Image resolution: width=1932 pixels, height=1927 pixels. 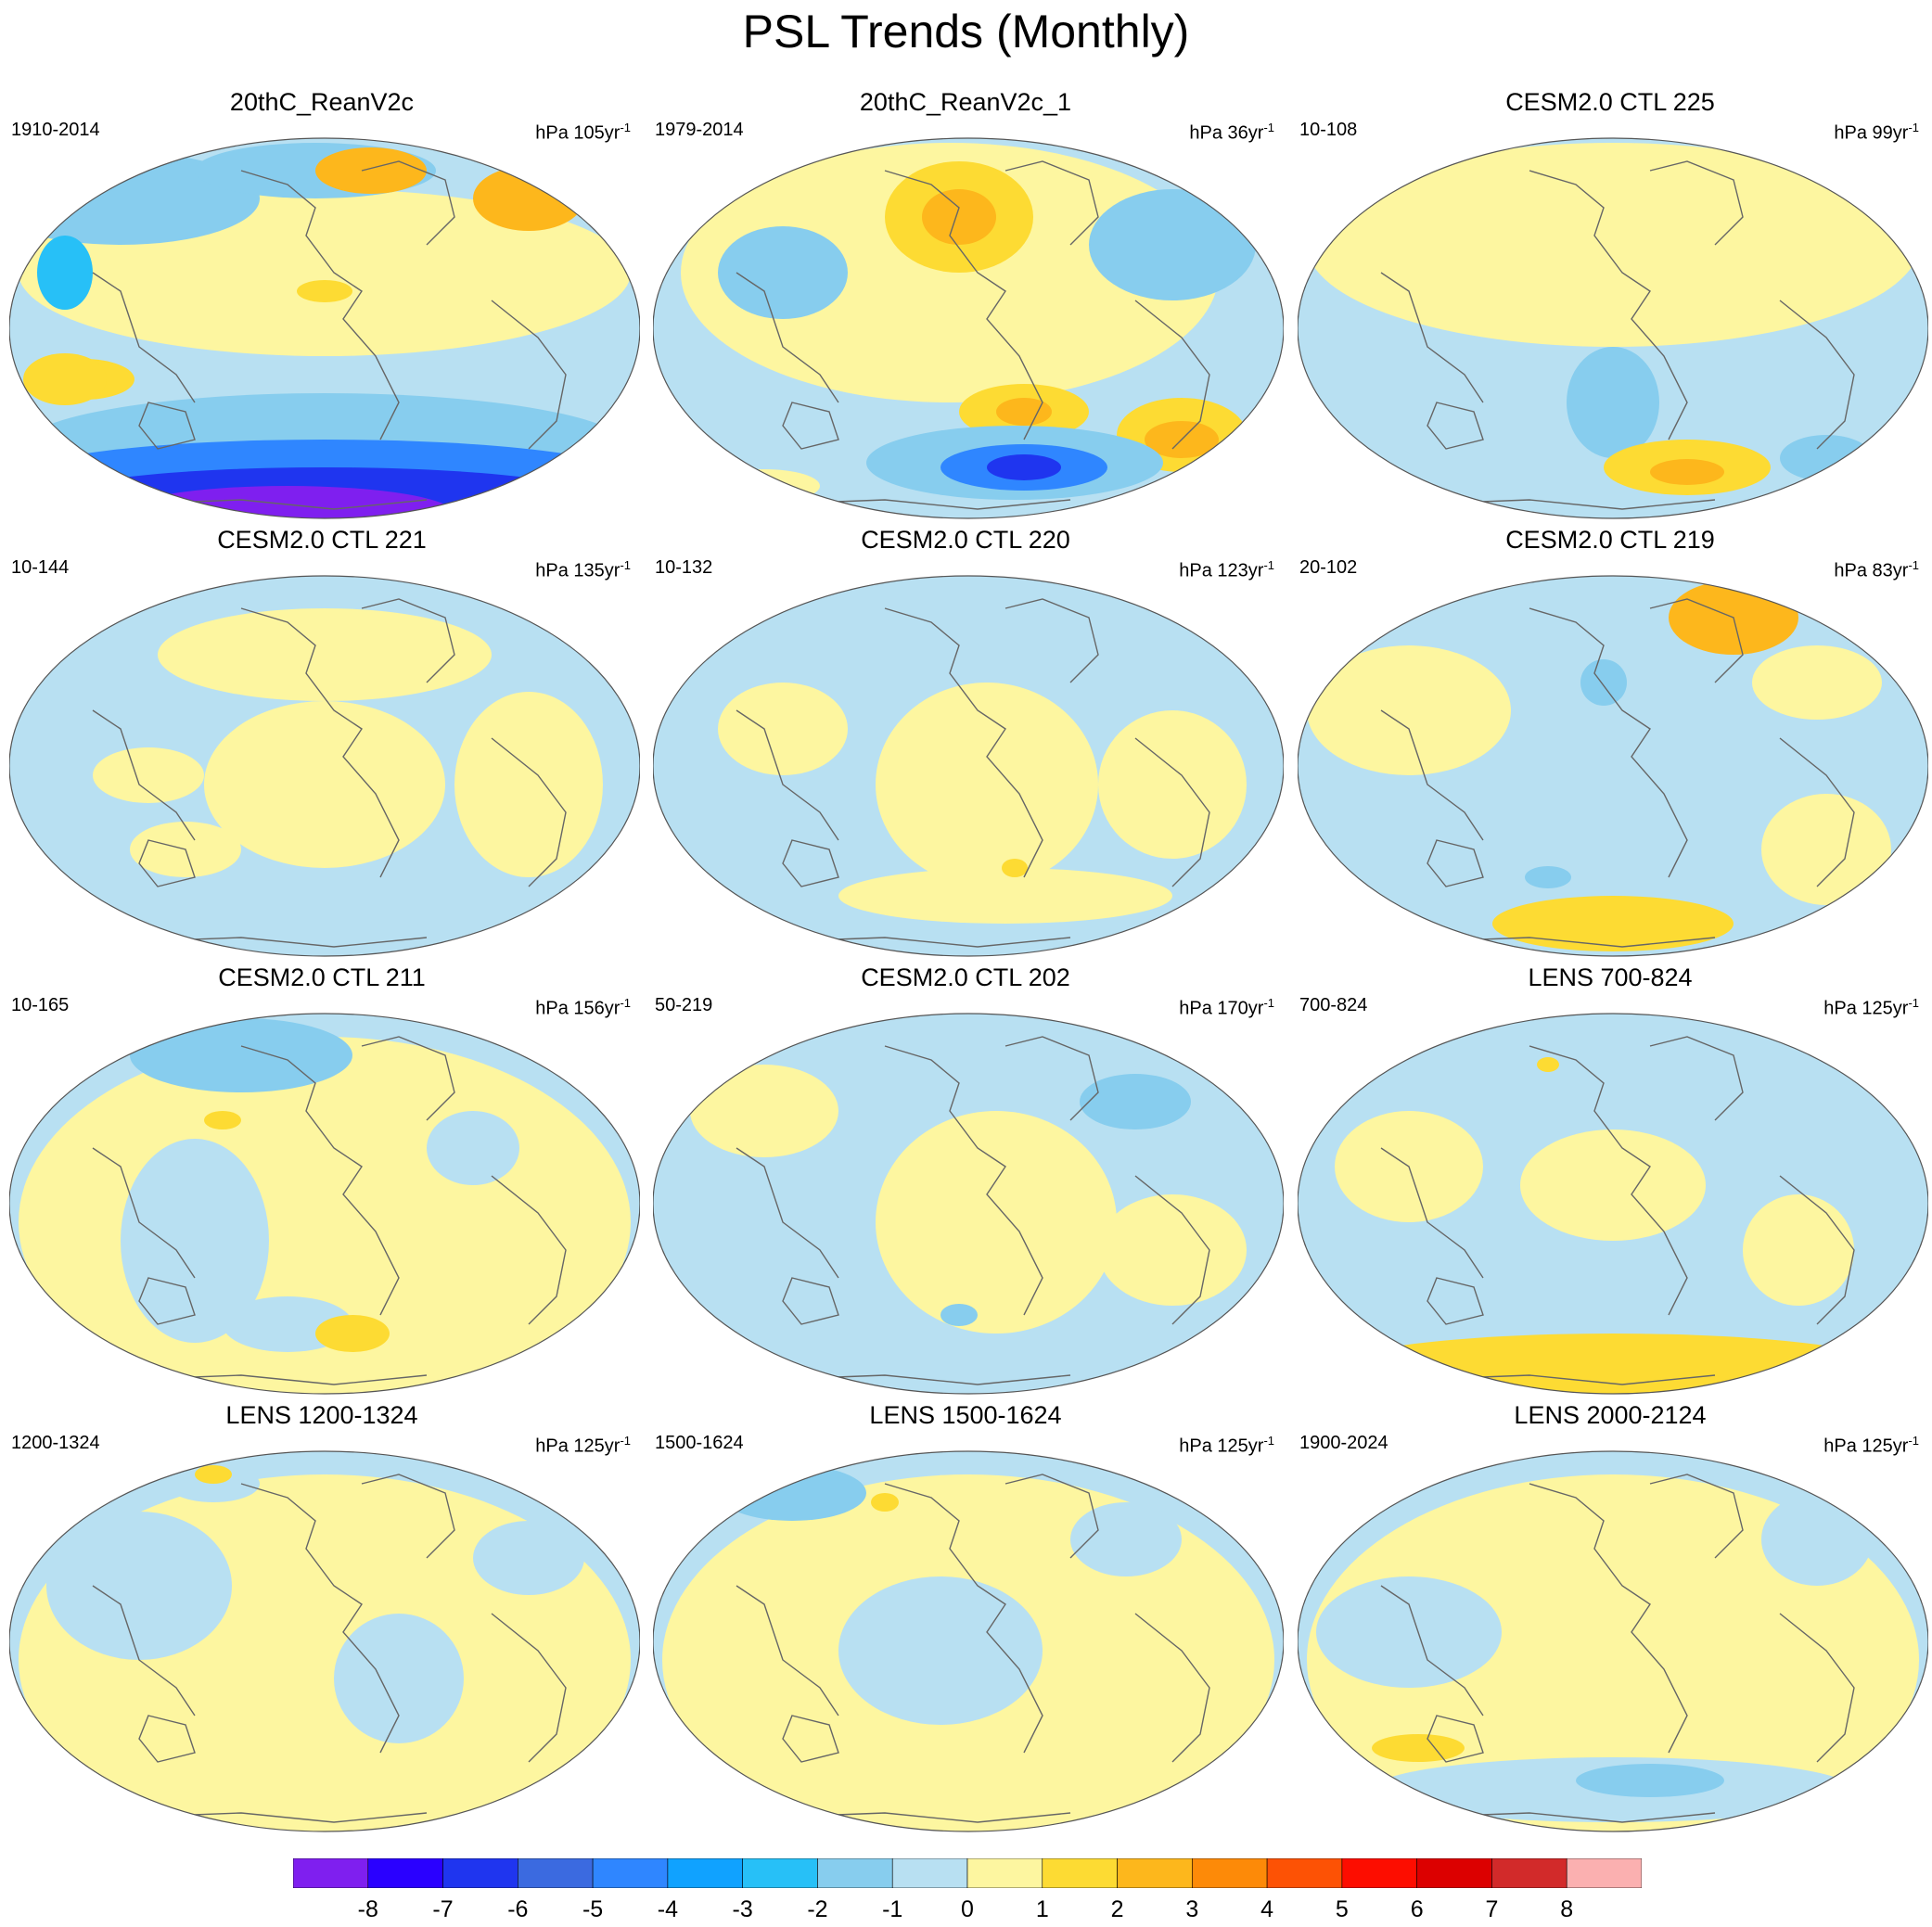 I want to click on map-panel: CESM2.0 CTL 225 10-108 hPa 99yr-1, so click(x=1610, y=305).